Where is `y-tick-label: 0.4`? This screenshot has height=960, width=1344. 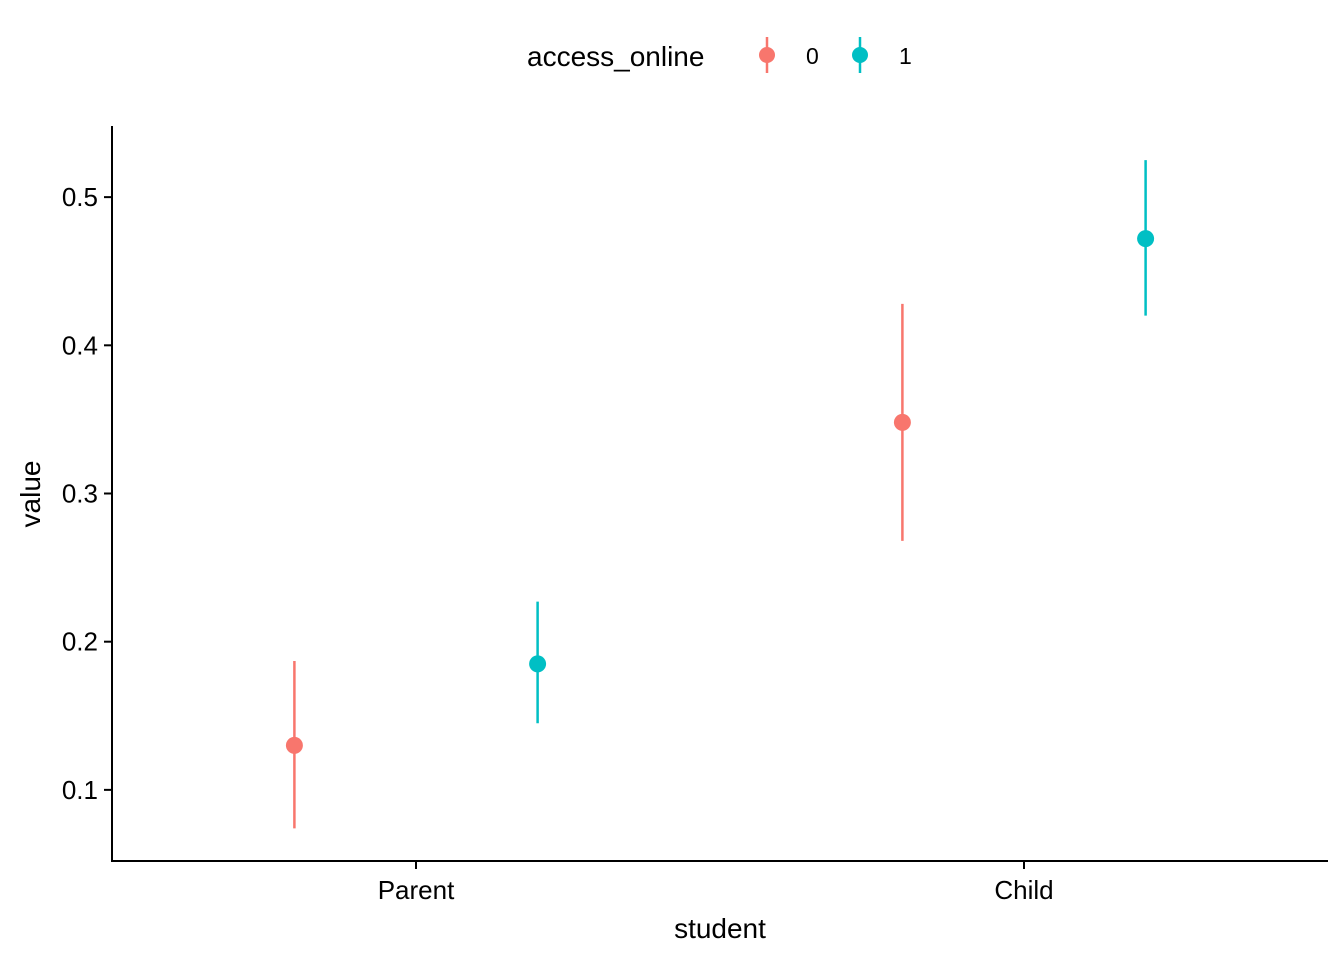 y-tick-label: 0.4 is located at coordinates (80, 345).